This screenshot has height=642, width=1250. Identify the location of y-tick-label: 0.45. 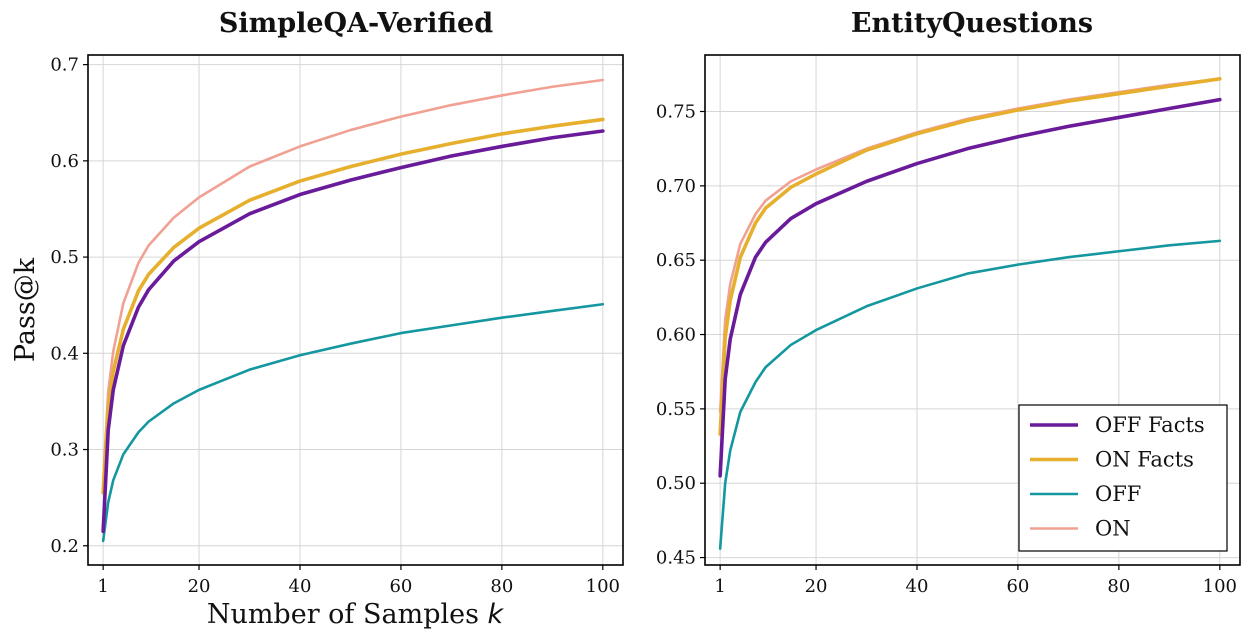
(676, 558).